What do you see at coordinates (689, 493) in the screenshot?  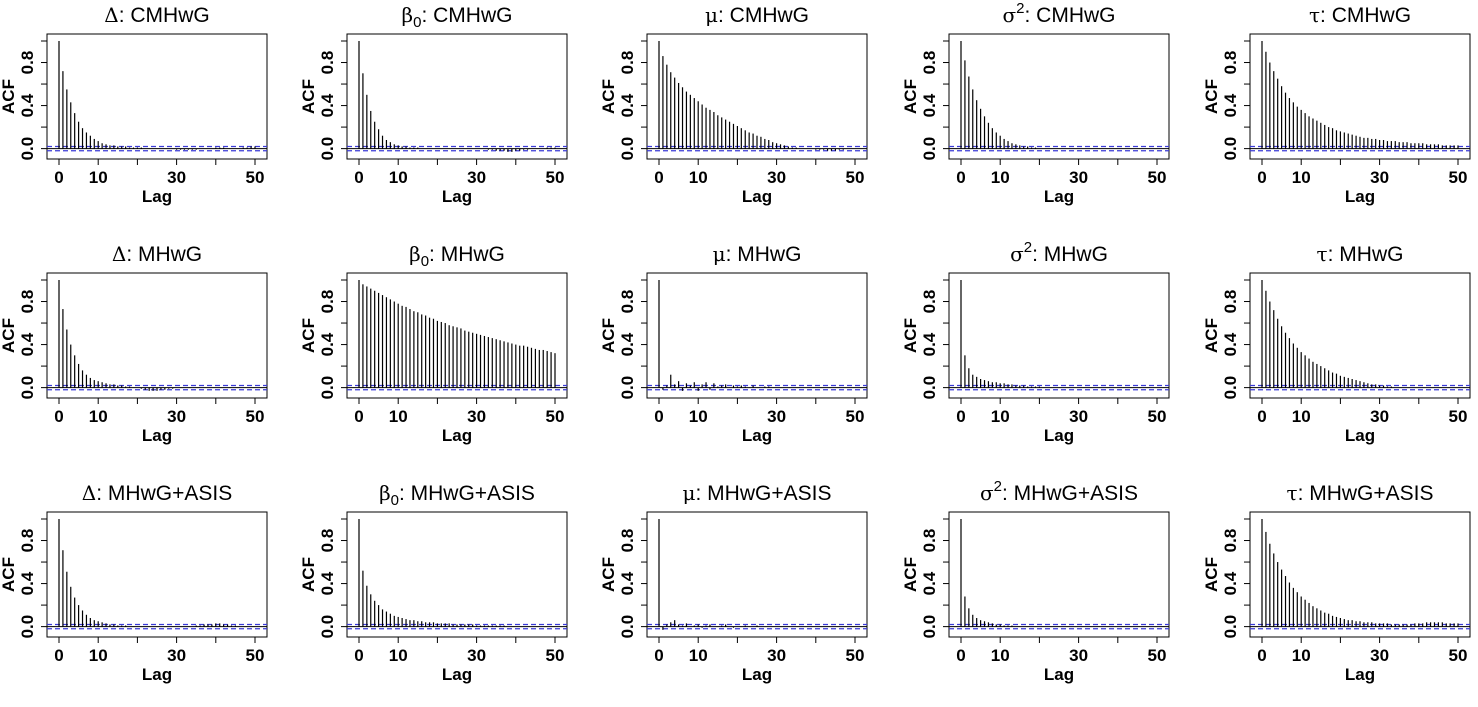 I see `title-param: μ` at bounding box center [689, 493].